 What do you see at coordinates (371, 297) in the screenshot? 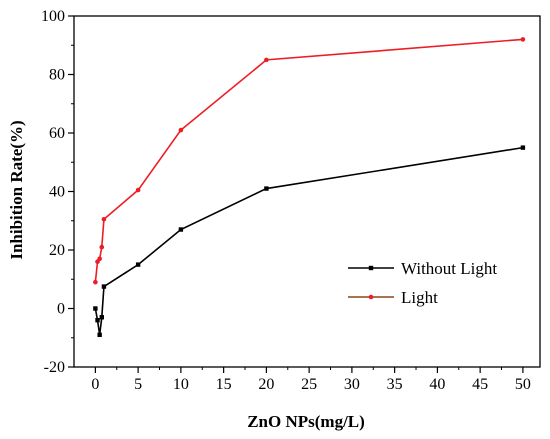
I see `legend-marker-light` at bounding box center [371, 297].